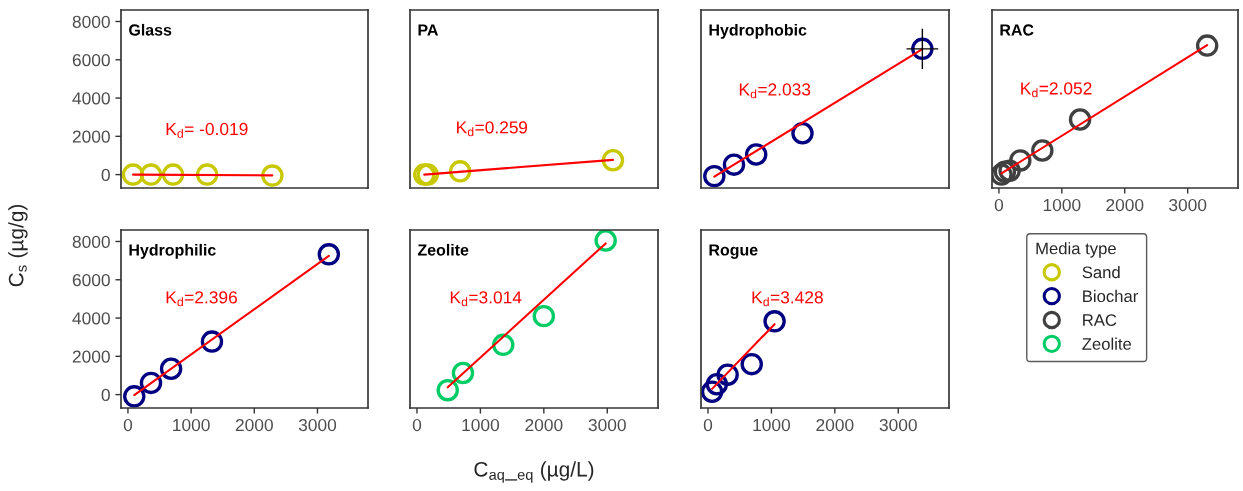 The width and height of the screenshot is (1243, 491). I want to click on legend-label: Sand, so click(1101, 272).